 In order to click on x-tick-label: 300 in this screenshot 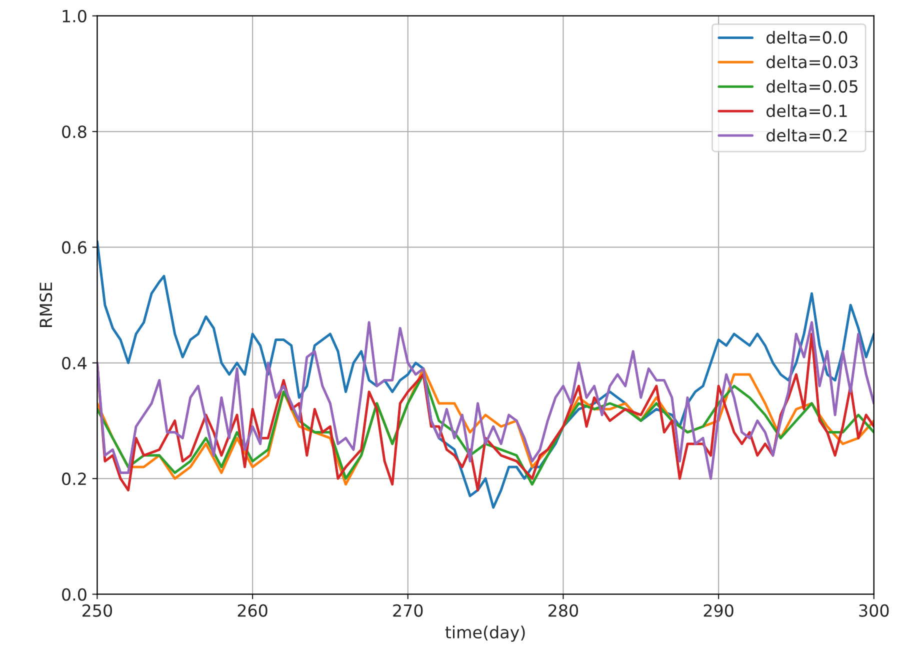, I will do `click(874, 610)`.